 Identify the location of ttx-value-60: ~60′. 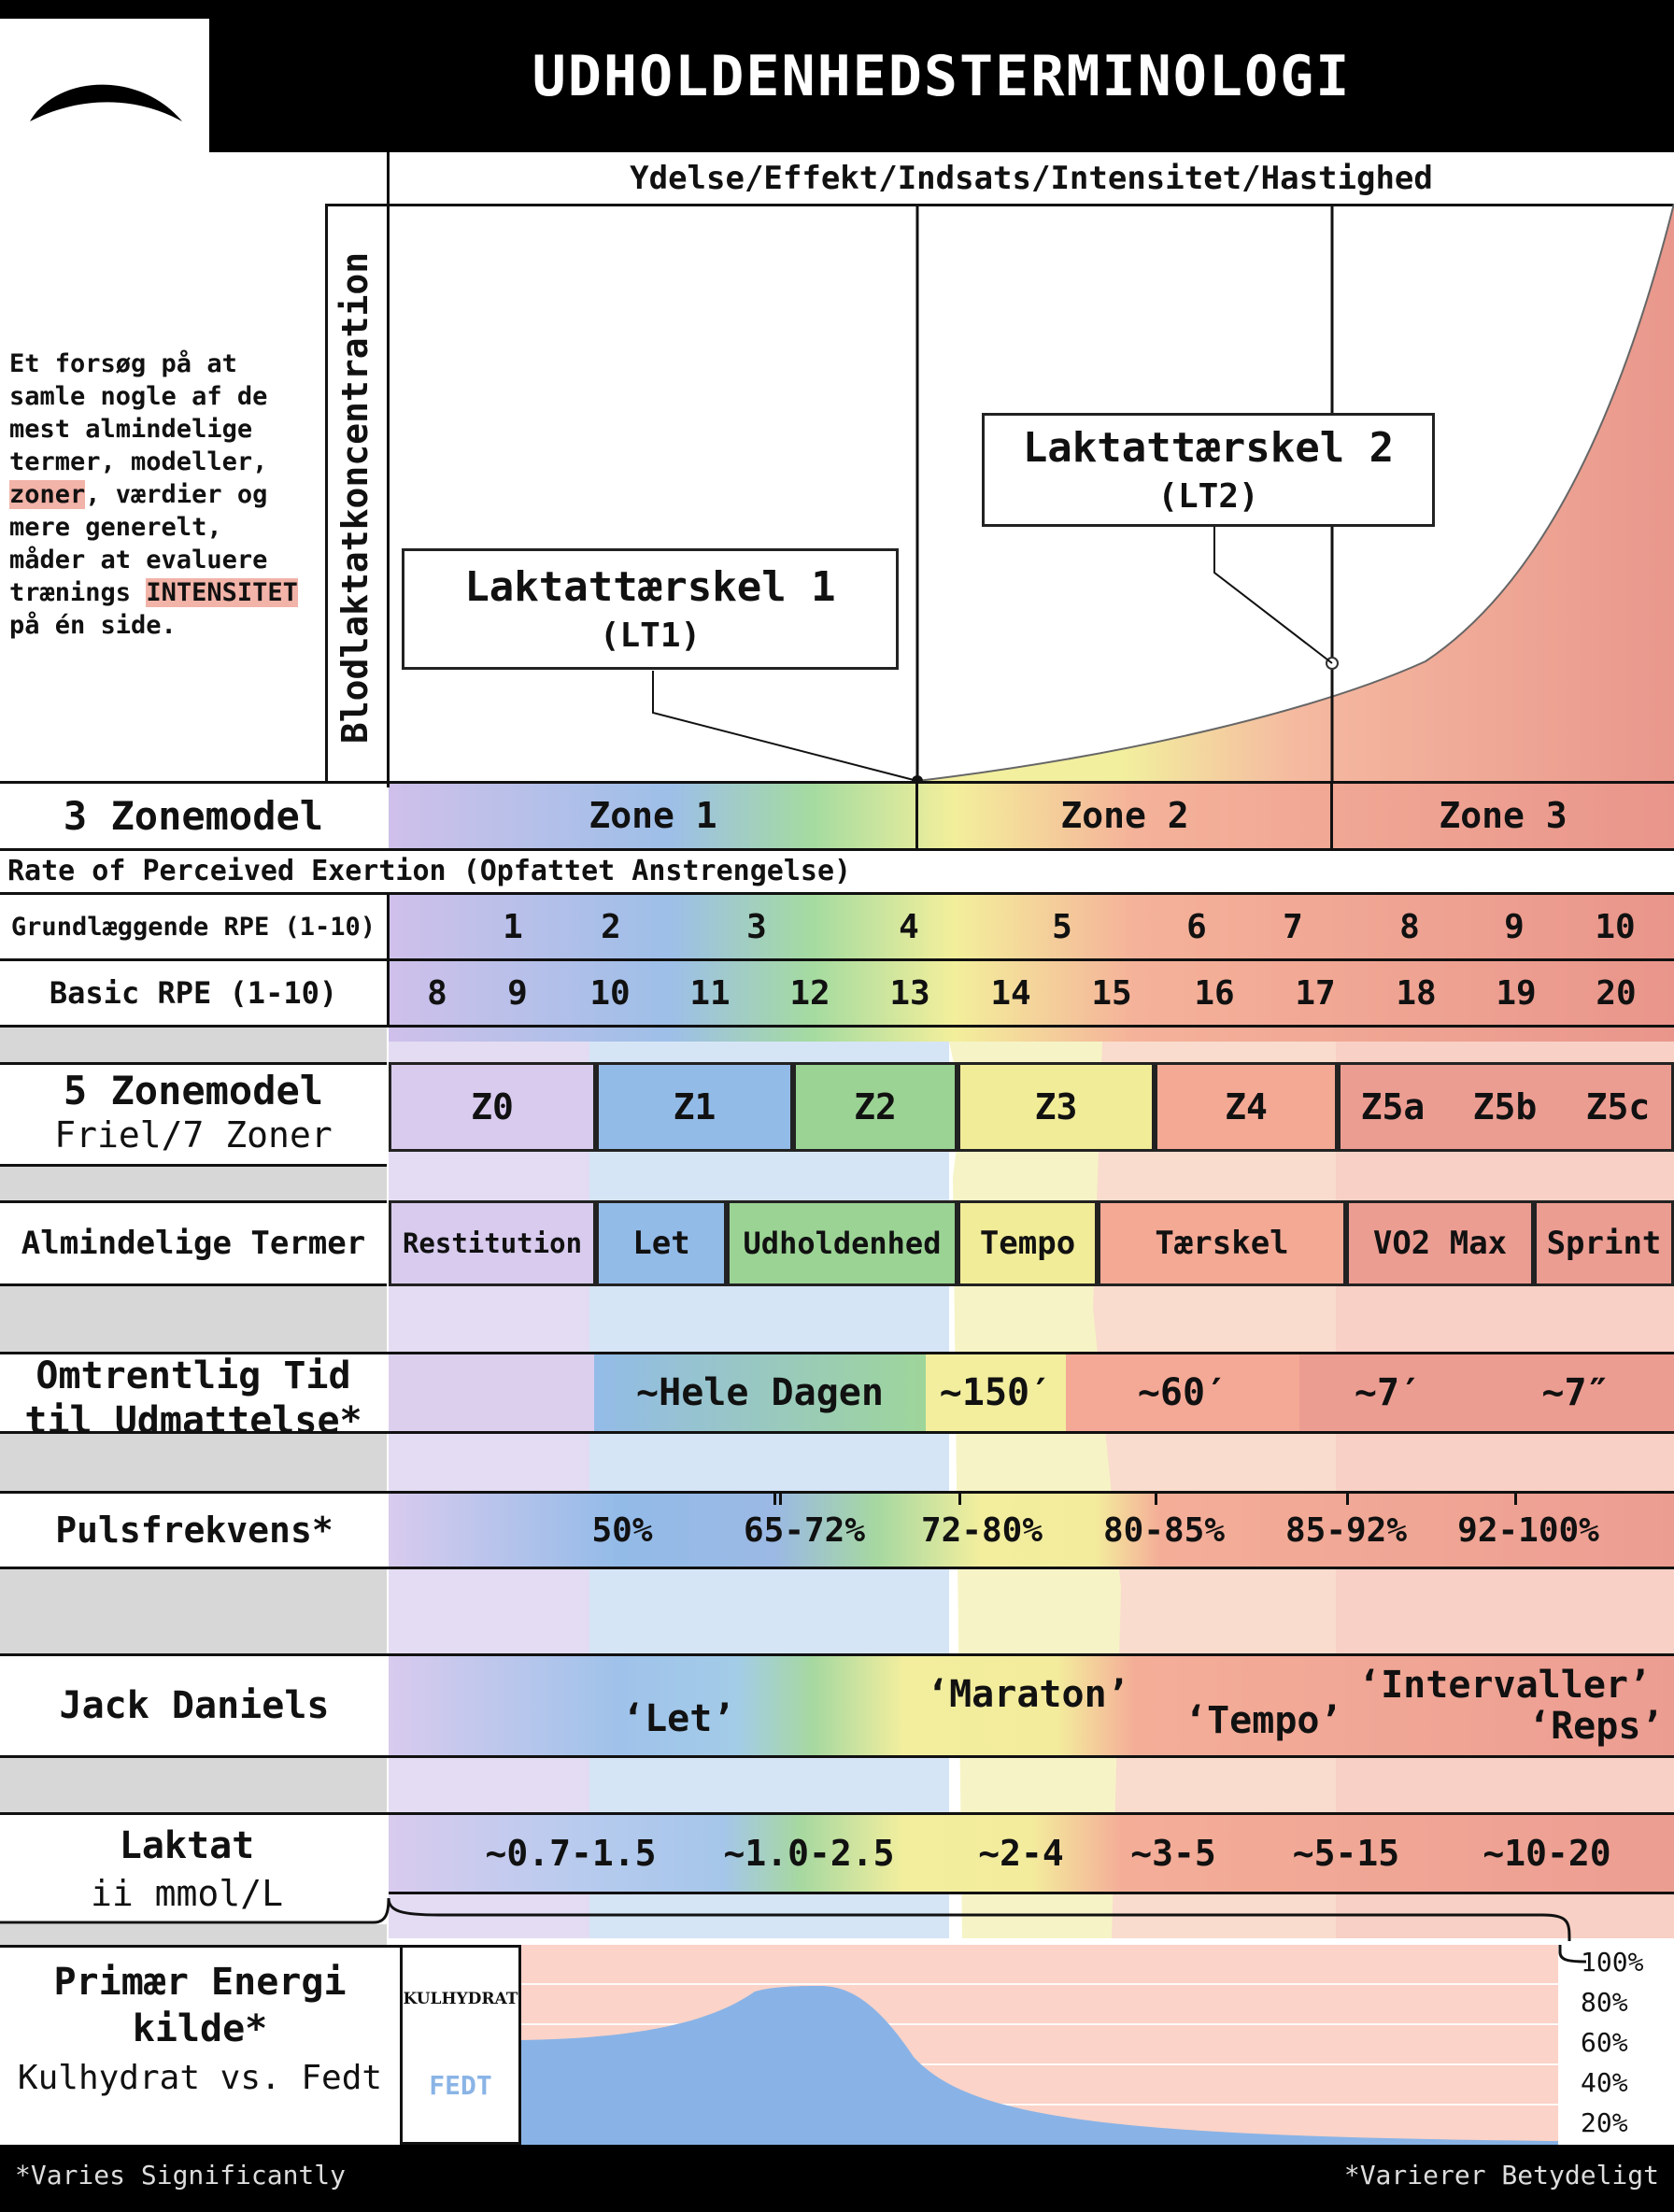
(1182, 1392).